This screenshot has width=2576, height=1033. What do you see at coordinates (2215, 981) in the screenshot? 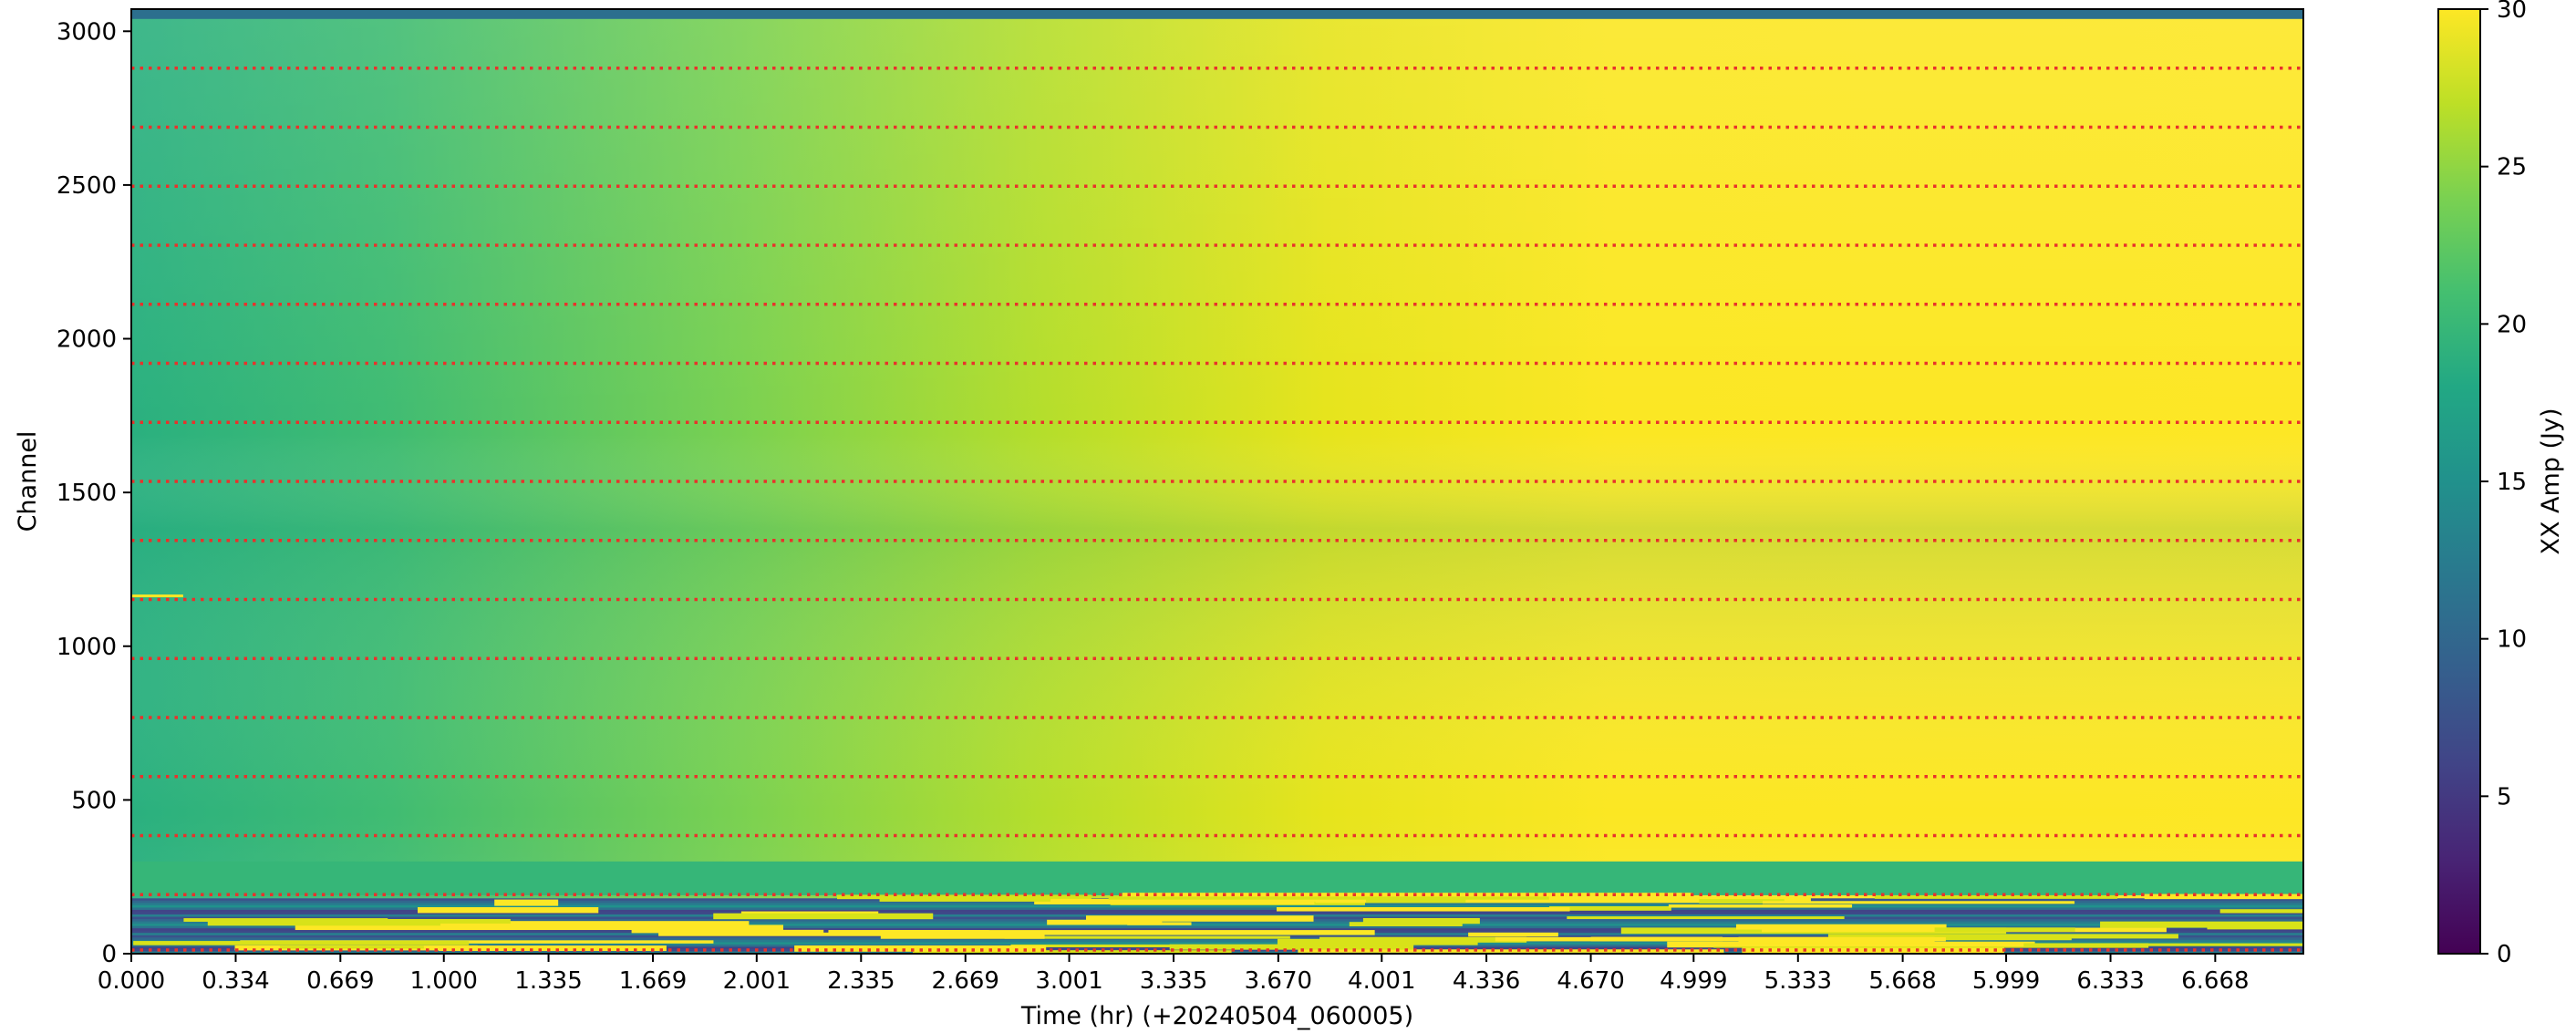
I see `x-tick-label: 6.668` at bounding box center [2215, 981].